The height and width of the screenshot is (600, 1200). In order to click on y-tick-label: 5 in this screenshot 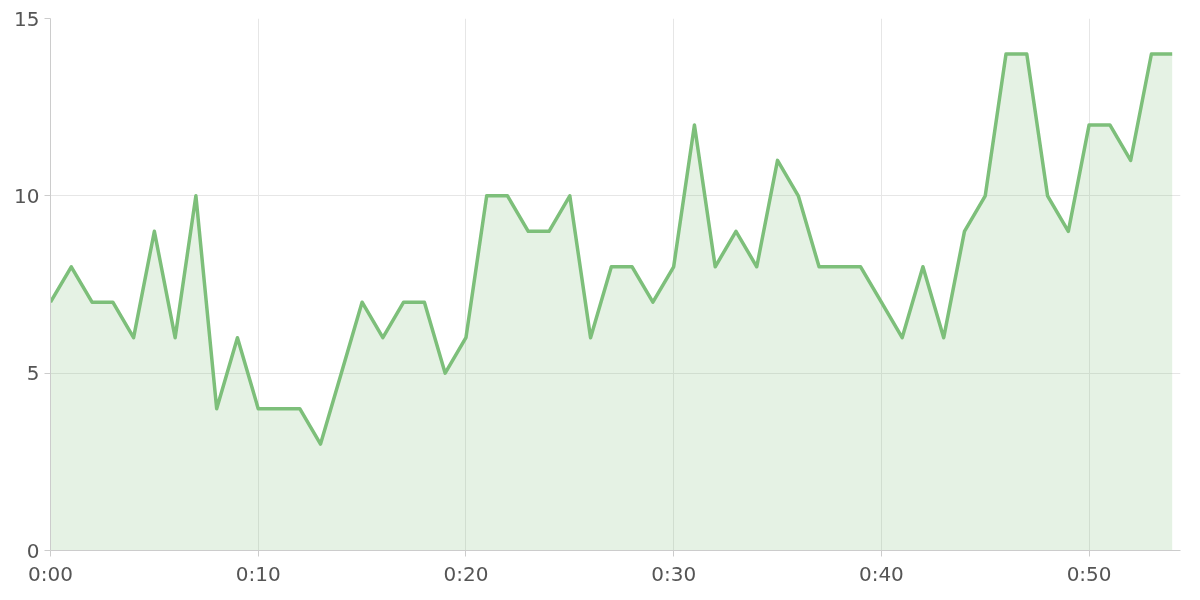, I will do `click(33, 373)`.